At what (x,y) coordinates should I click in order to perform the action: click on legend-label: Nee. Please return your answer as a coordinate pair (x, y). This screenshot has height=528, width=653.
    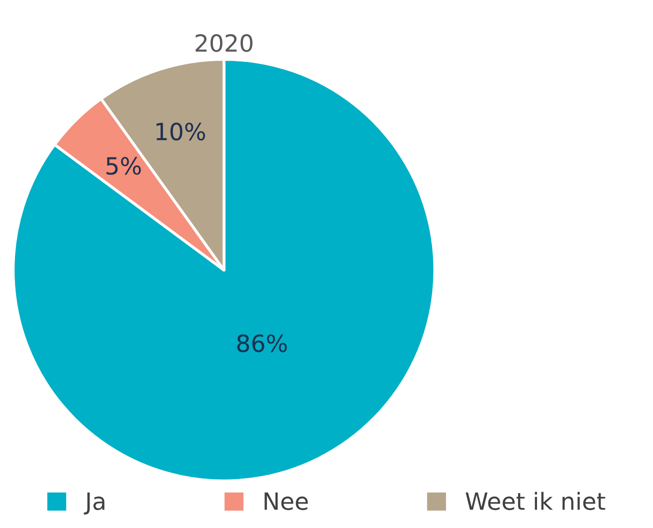
    Looking at the image, I should click on (286, 501).